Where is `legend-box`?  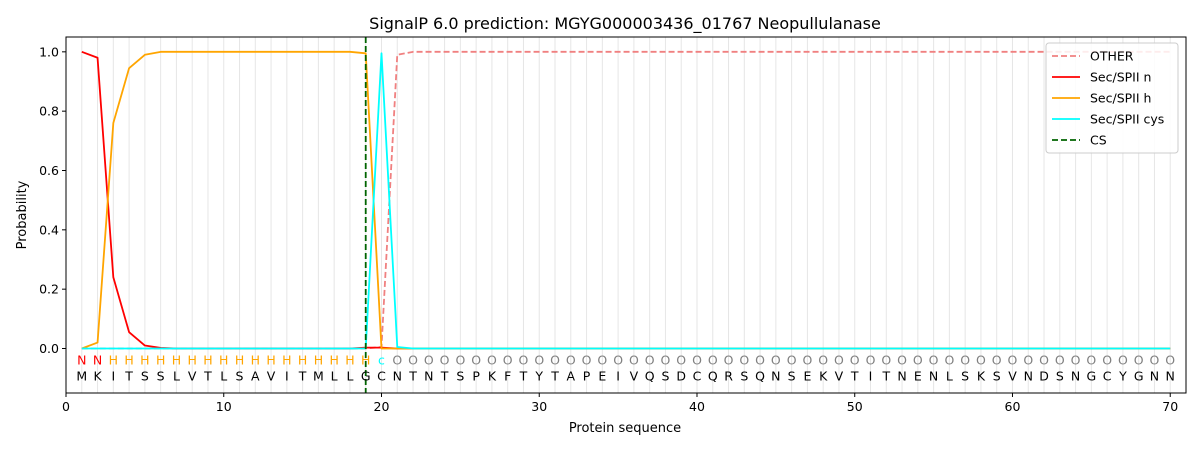
legend-box is located at coordinates (1112, 98).